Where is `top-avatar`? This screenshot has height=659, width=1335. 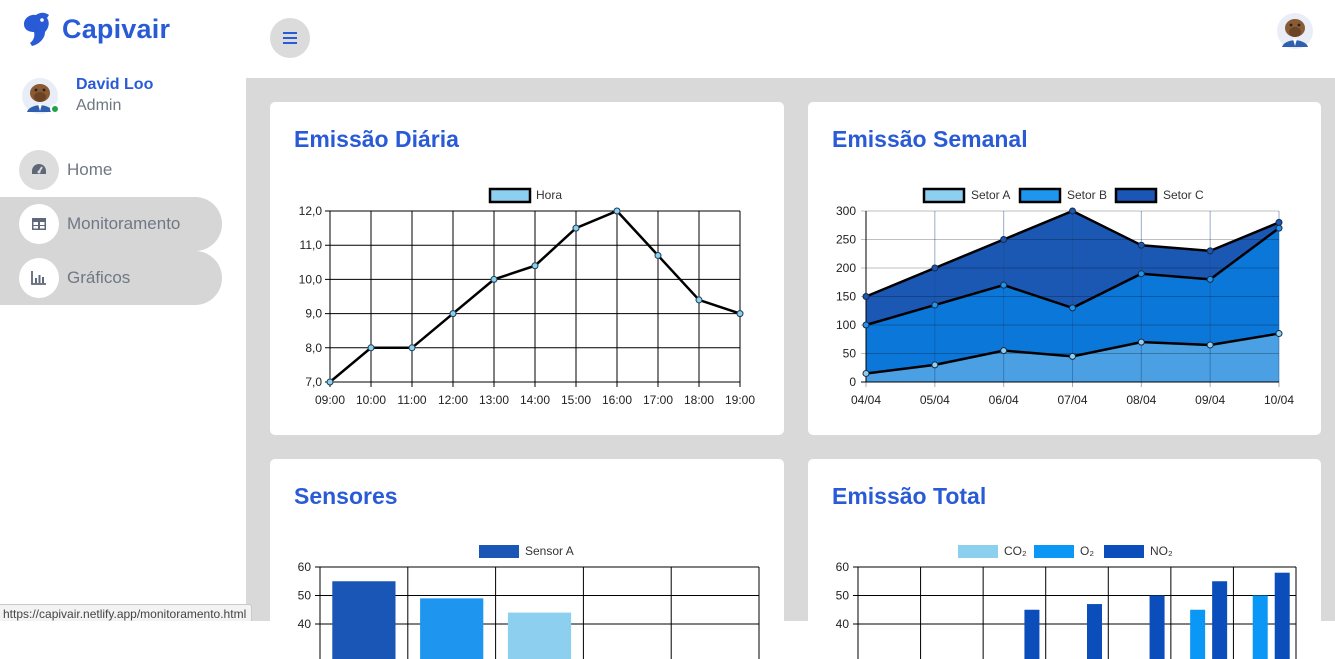
top-avatar is located at coordinates (1295, 31).